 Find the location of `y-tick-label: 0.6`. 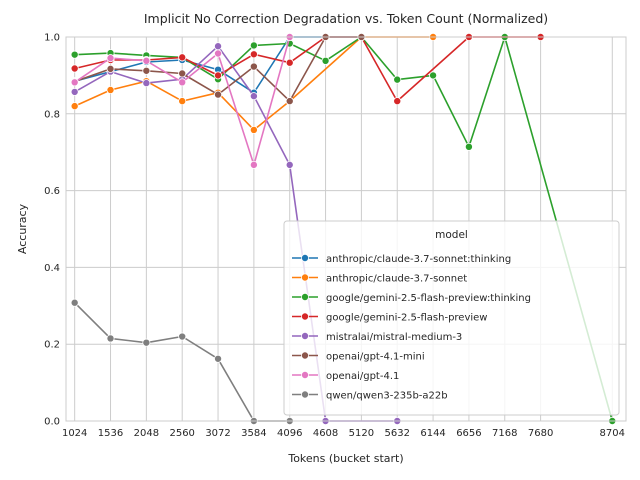

y-tick-label: 0.6 is located at coordinates (52, 191).